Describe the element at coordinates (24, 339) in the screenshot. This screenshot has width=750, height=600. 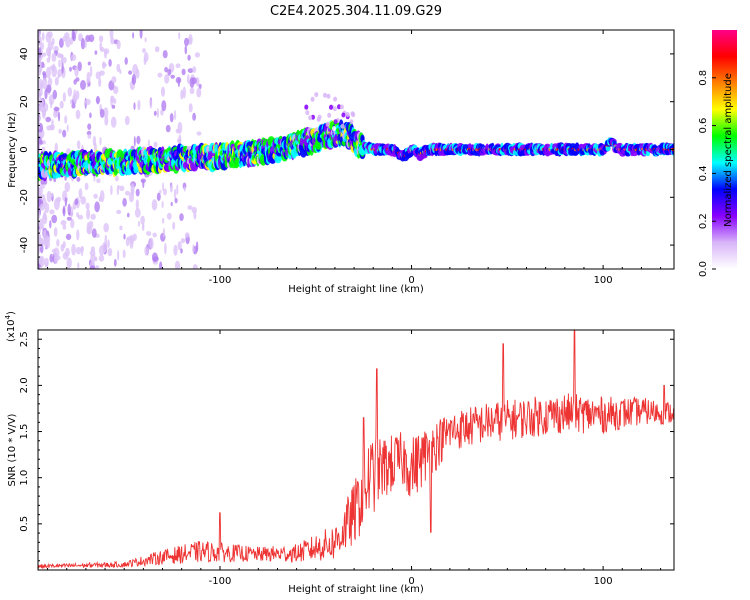
I see `y-tick-label: 2.5` at that location.